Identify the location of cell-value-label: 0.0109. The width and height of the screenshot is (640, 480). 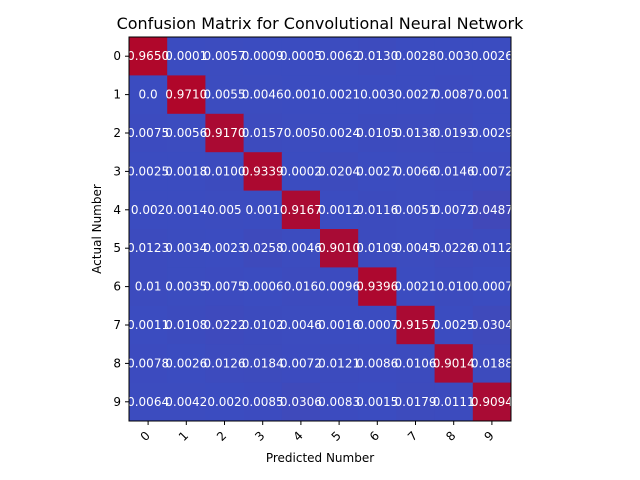
(377, 248).